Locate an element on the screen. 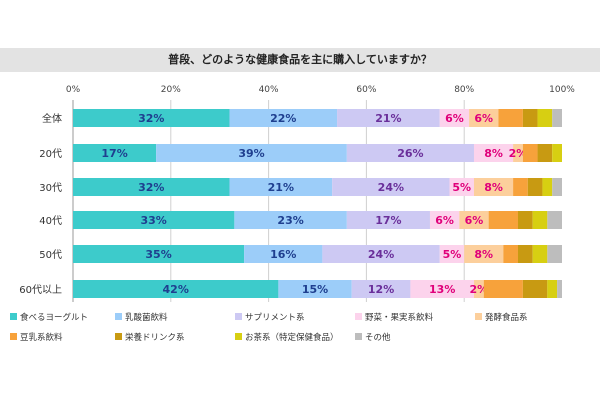 This screenshot has height=400, width=600. legend-entry: 食べるヨーグルト is located at coordinates (54, 317).